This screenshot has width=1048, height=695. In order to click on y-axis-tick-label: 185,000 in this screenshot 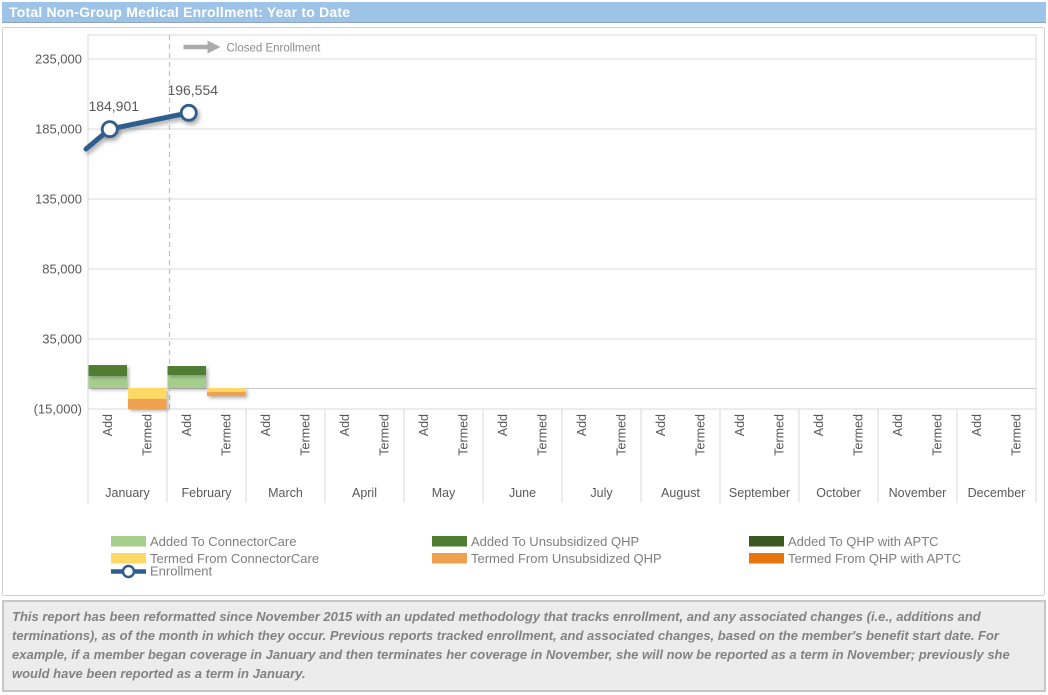, I will do `click(58, 129)`.